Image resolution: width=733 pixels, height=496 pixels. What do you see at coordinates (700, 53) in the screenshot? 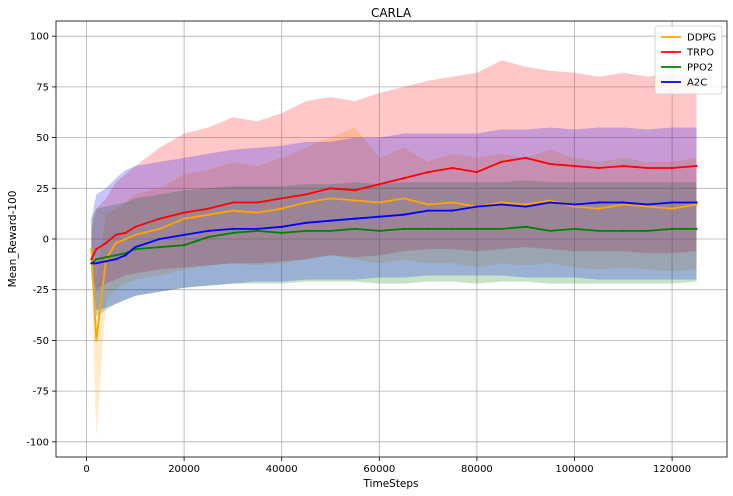
I see `legend-label-trpo: TRPO` at bounding box center [700, 53].